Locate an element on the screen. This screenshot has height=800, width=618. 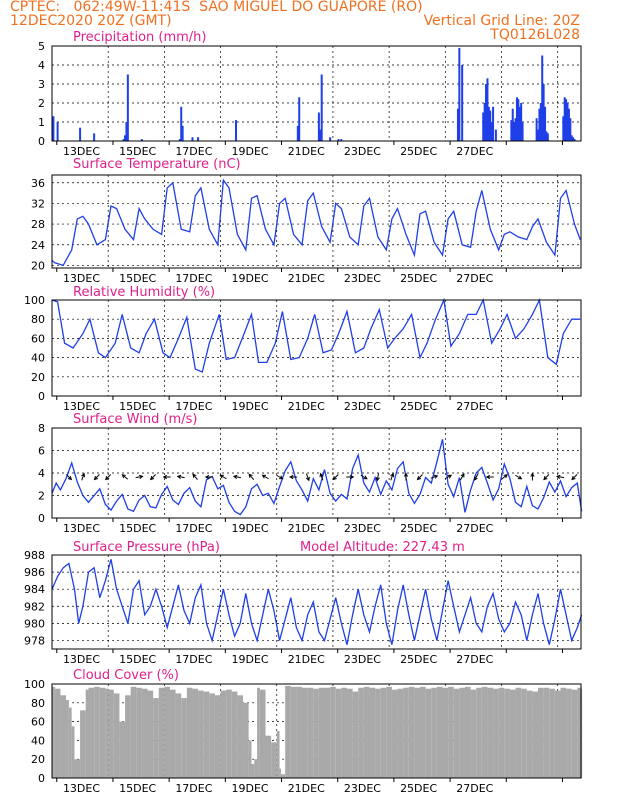
x-tick-label: 17DEC is located at coordinates (193, 528).